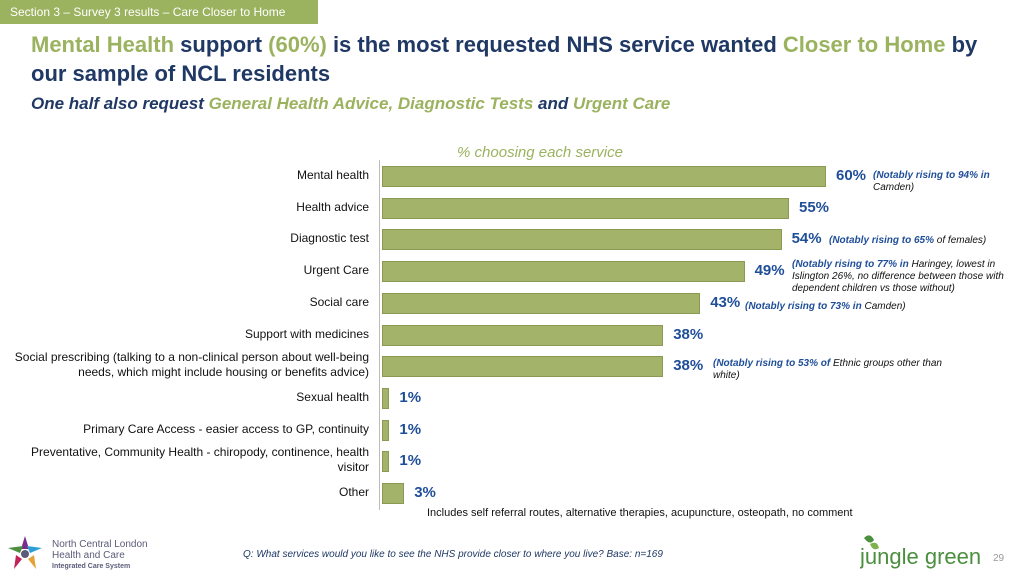 The width and height of the screenshot is (1024, 576). Describe the element at coordinates (336, 270) in the screenshot. I see `category-label: Urgent Care` at that location.